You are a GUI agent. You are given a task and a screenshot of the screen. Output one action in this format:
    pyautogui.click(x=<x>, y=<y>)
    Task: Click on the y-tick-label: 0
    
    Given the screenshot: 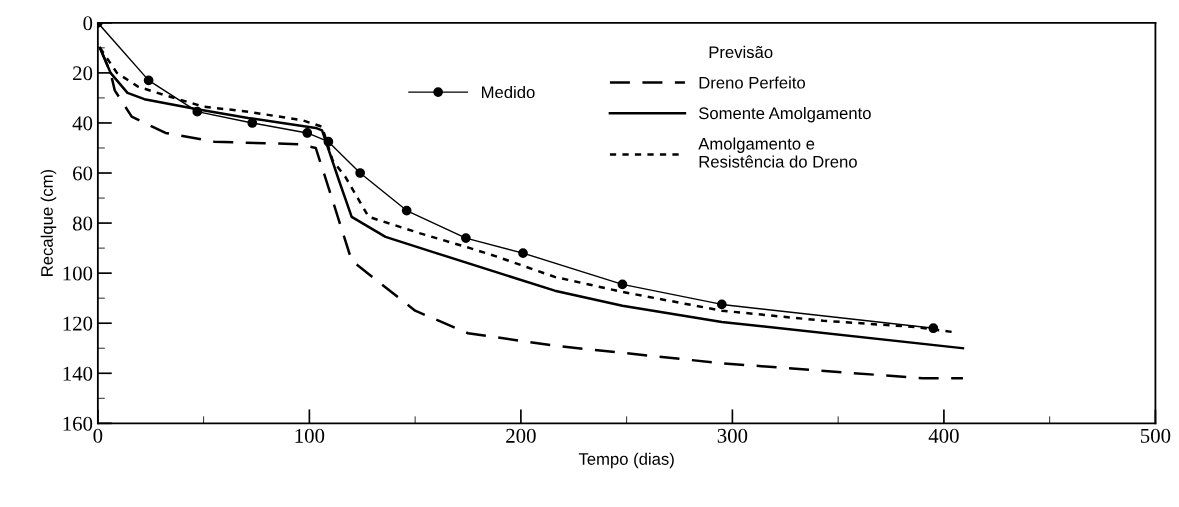 What is the action you would take?
    pyautogui.click(x=88, y=23)
    